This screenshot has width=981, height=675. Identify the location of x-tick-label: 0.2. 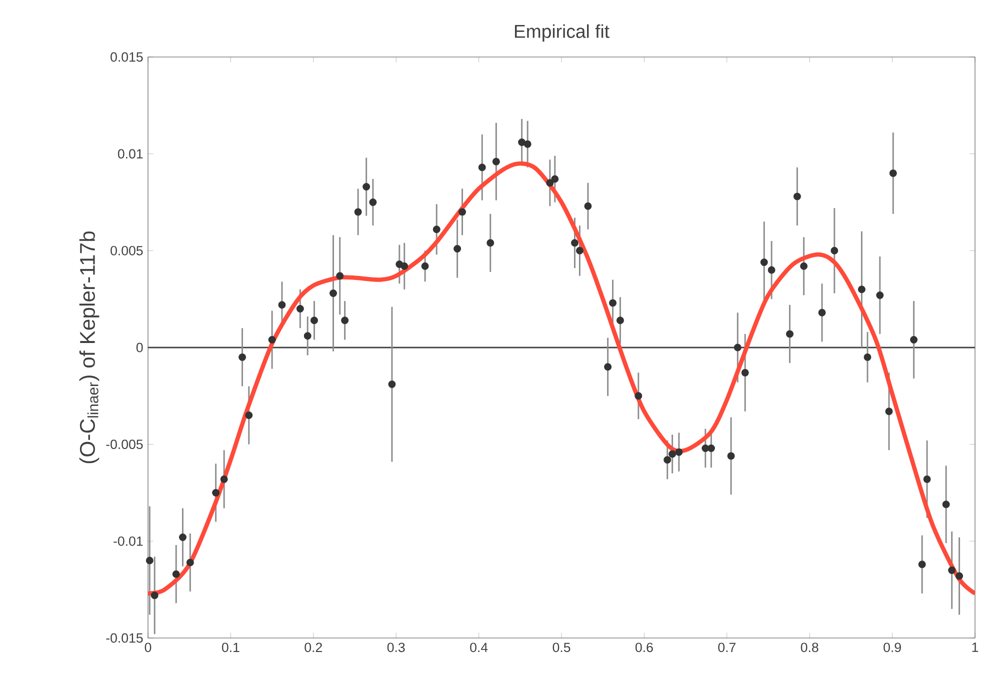
(313, 647).